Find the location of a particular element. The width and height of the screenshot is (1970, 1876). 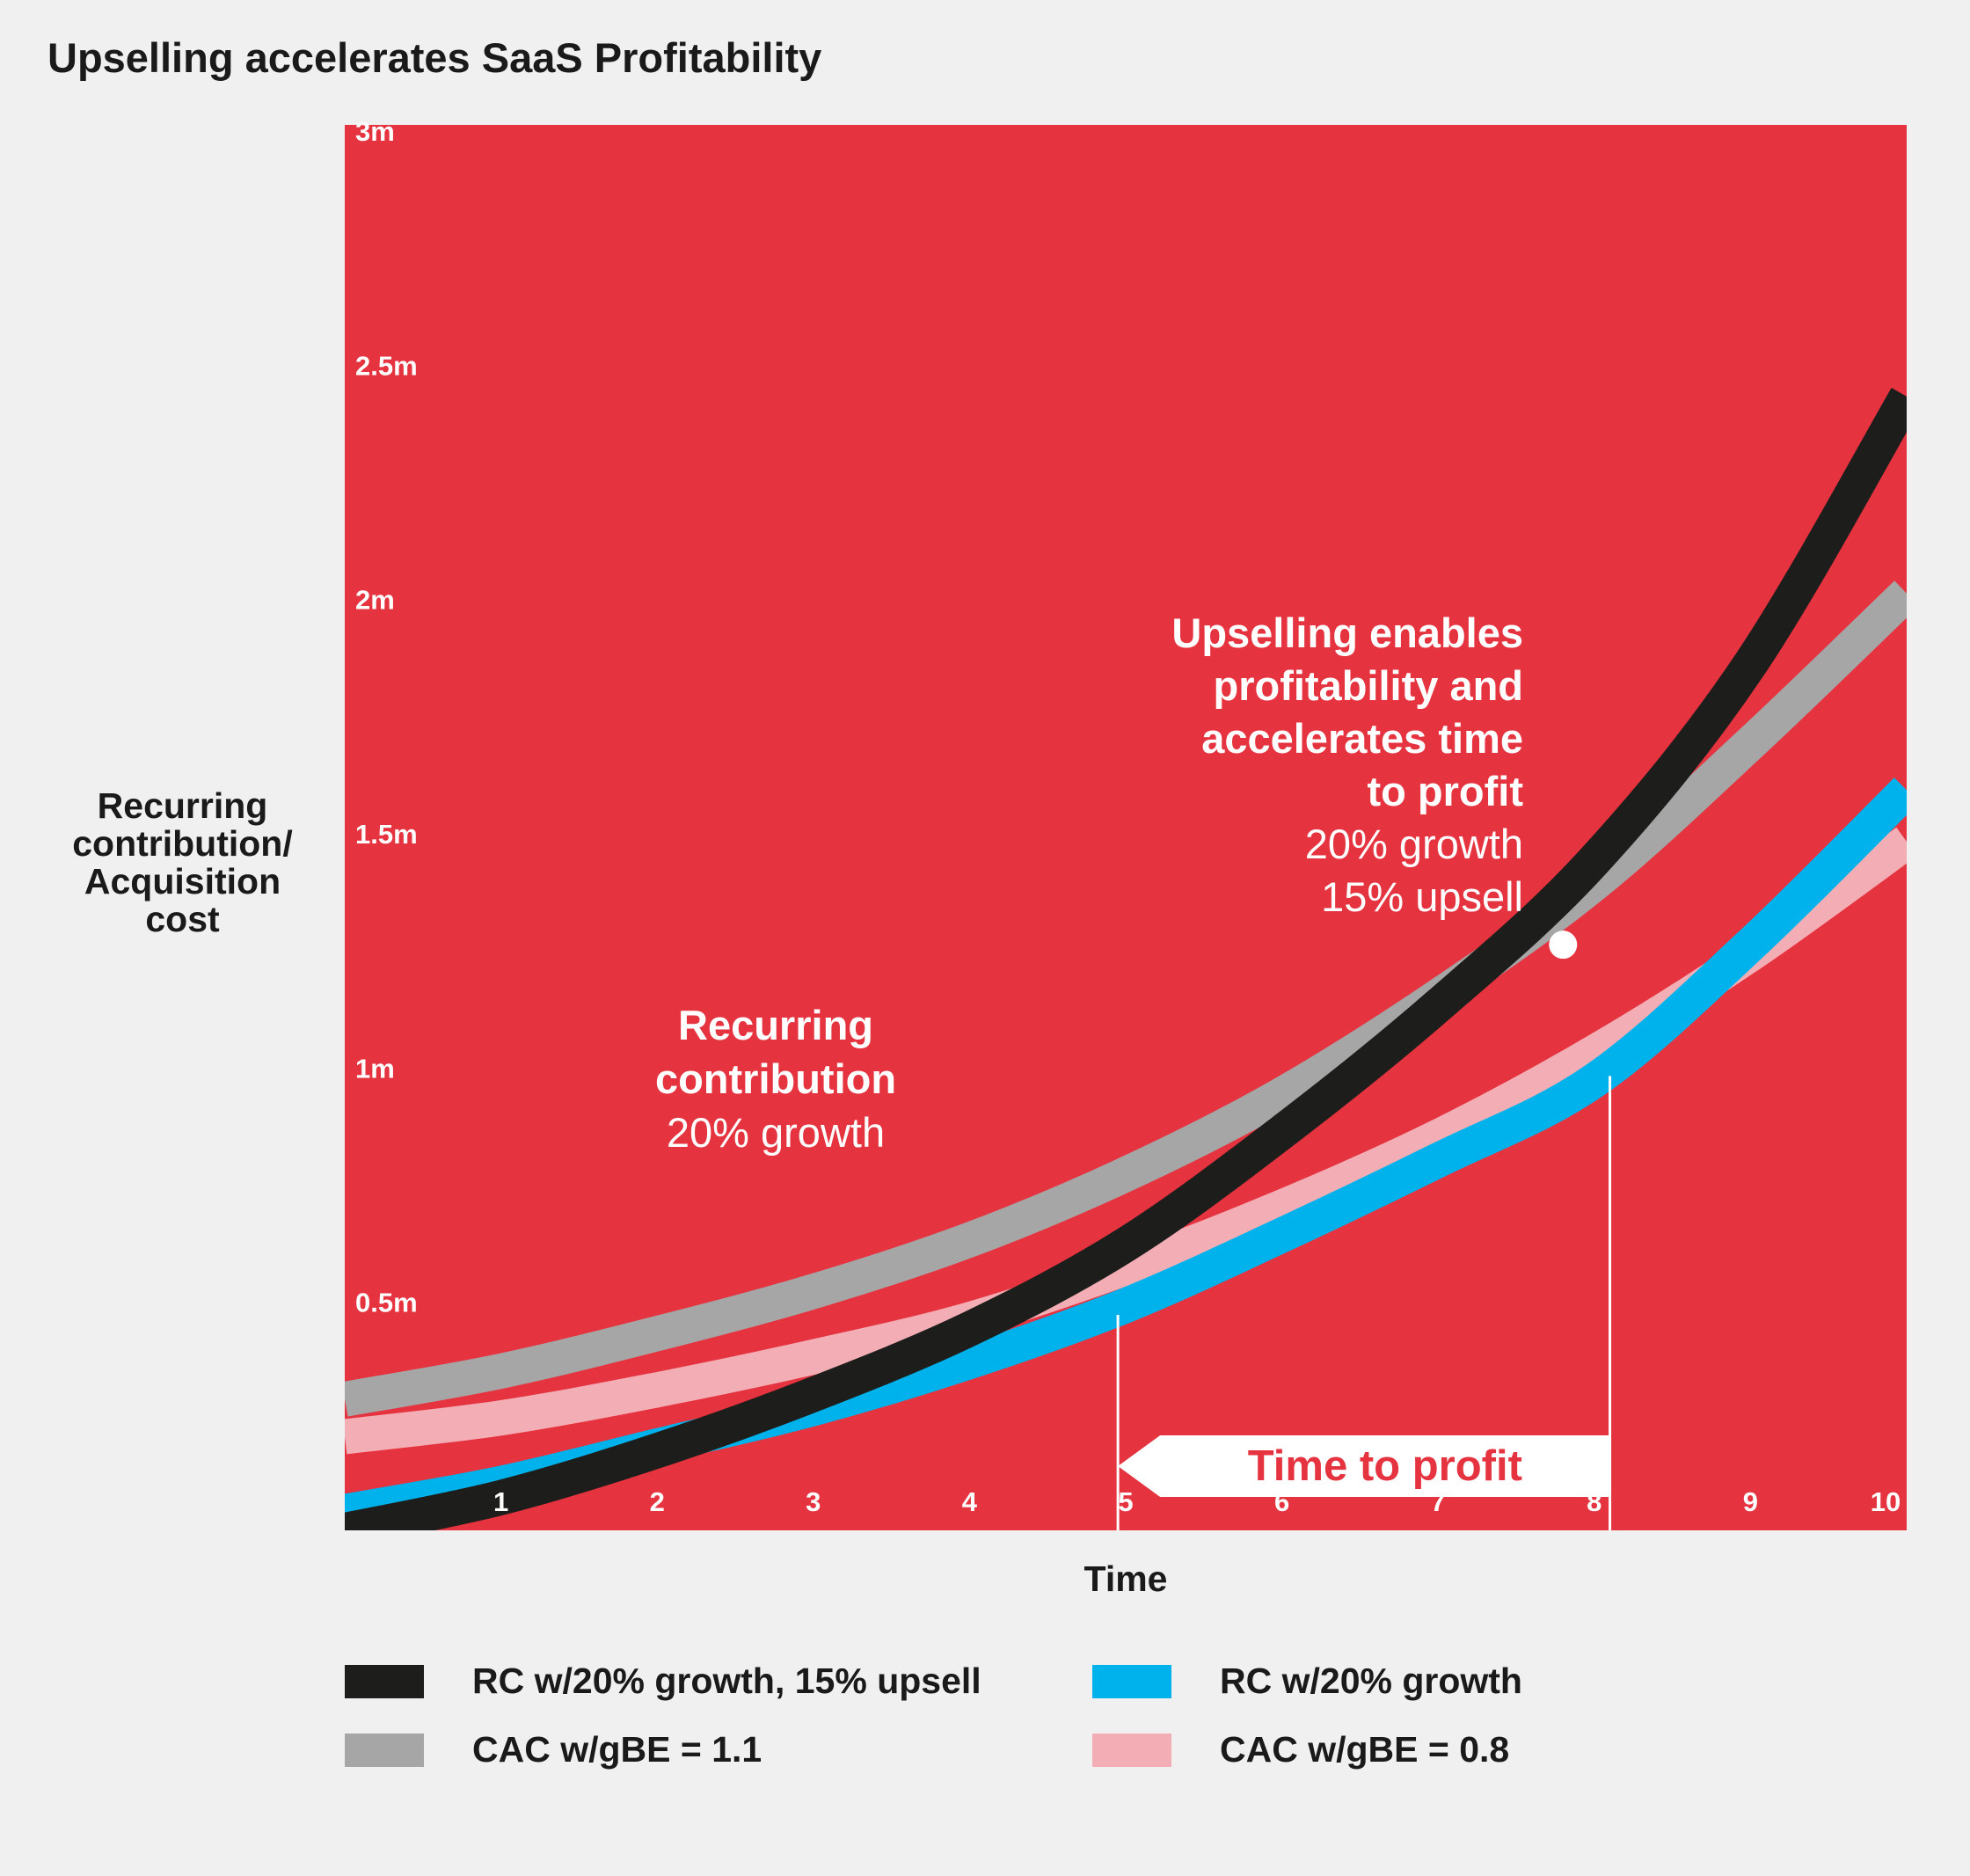

time-to-profit-arrow is located at coordinates (1364, 1466).